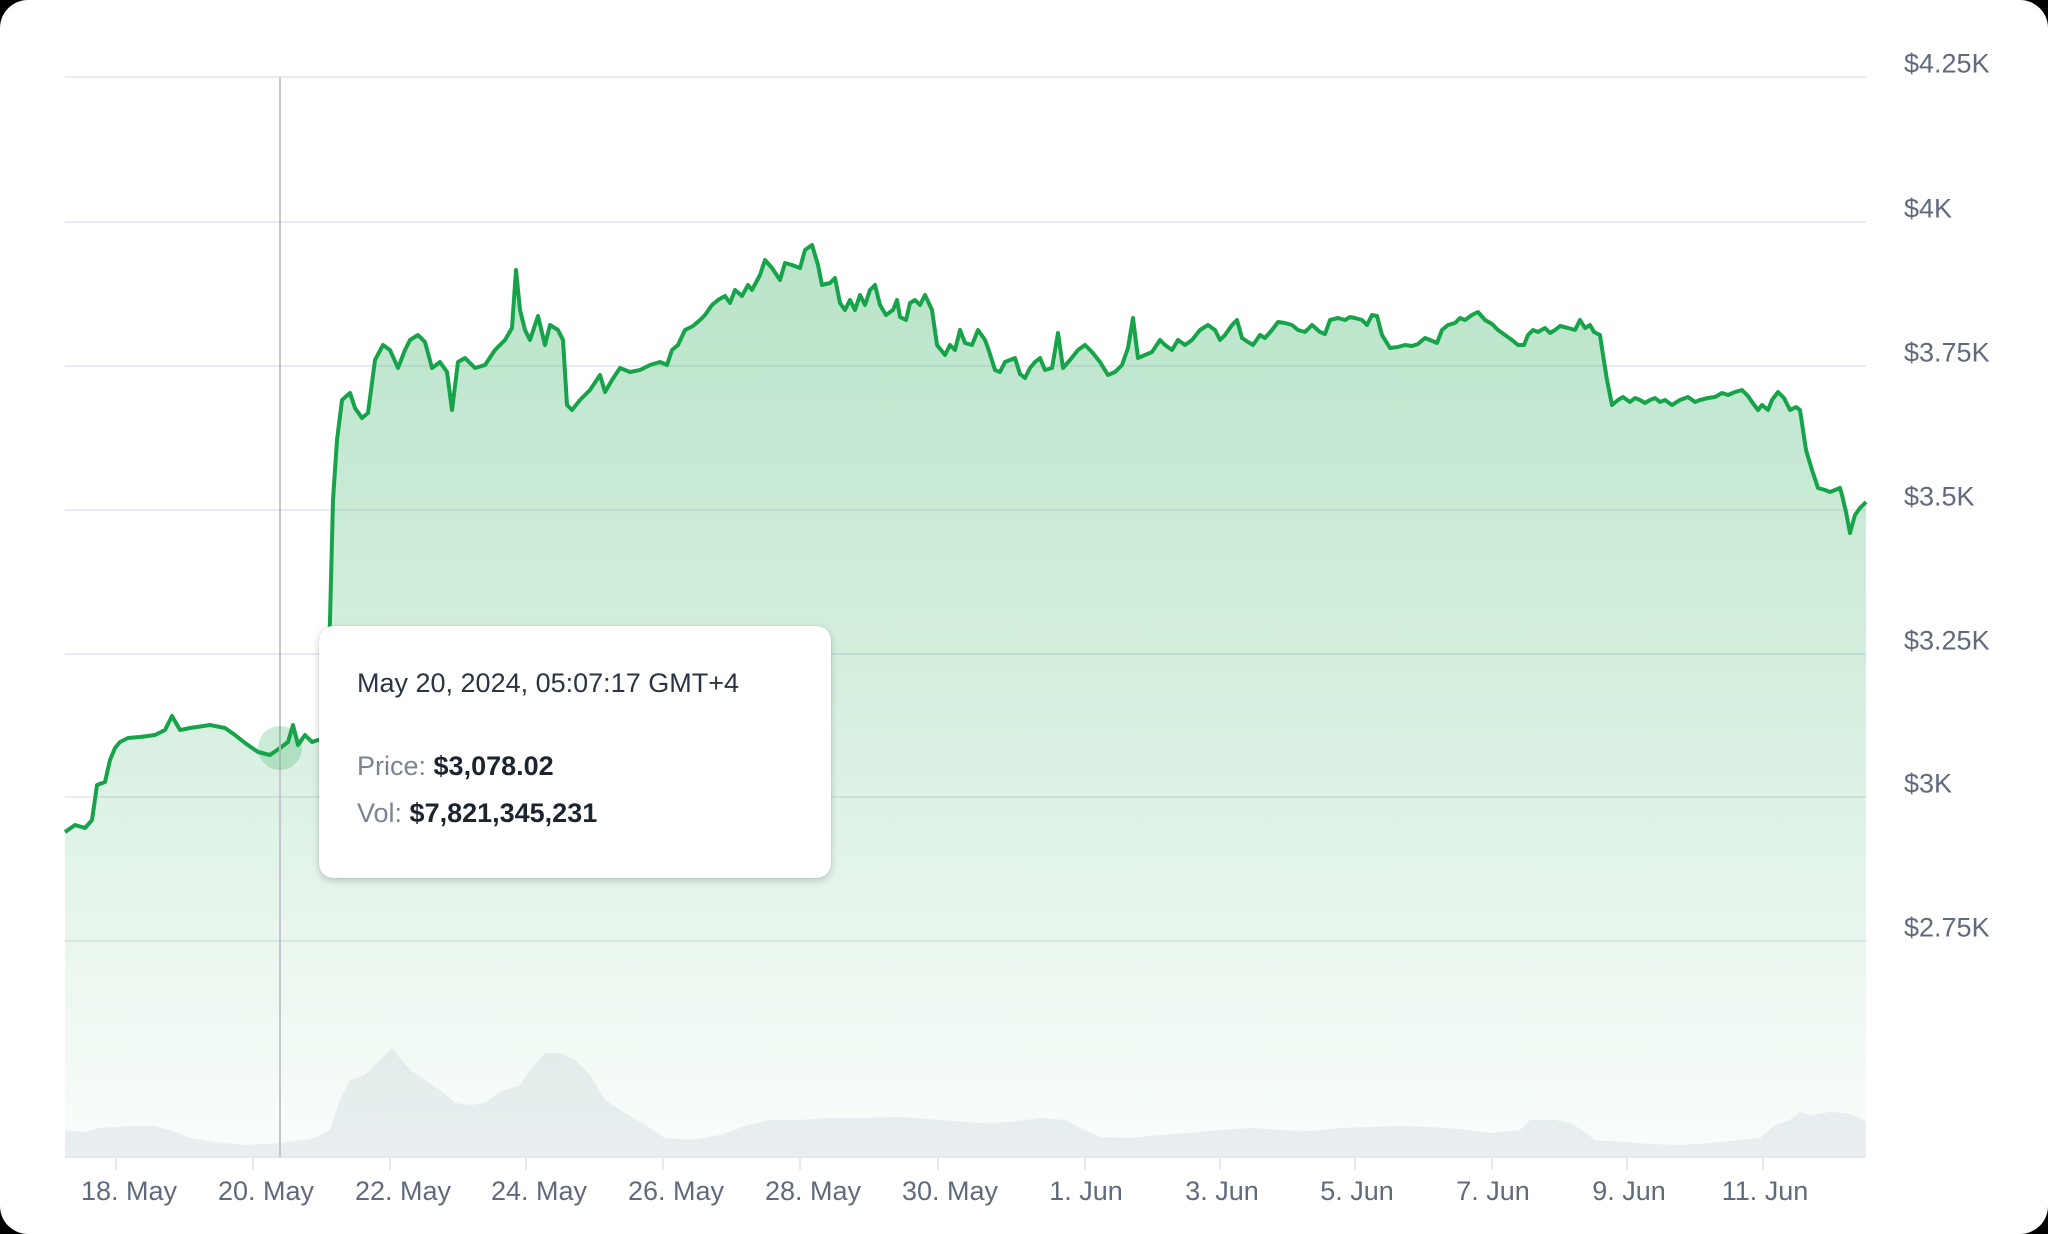 This screenshot has height=1234, width=2048. Describe the element at coordinates (1947, 63) in the screenshot. I see `y-tick-label: $4.25K` at that location.